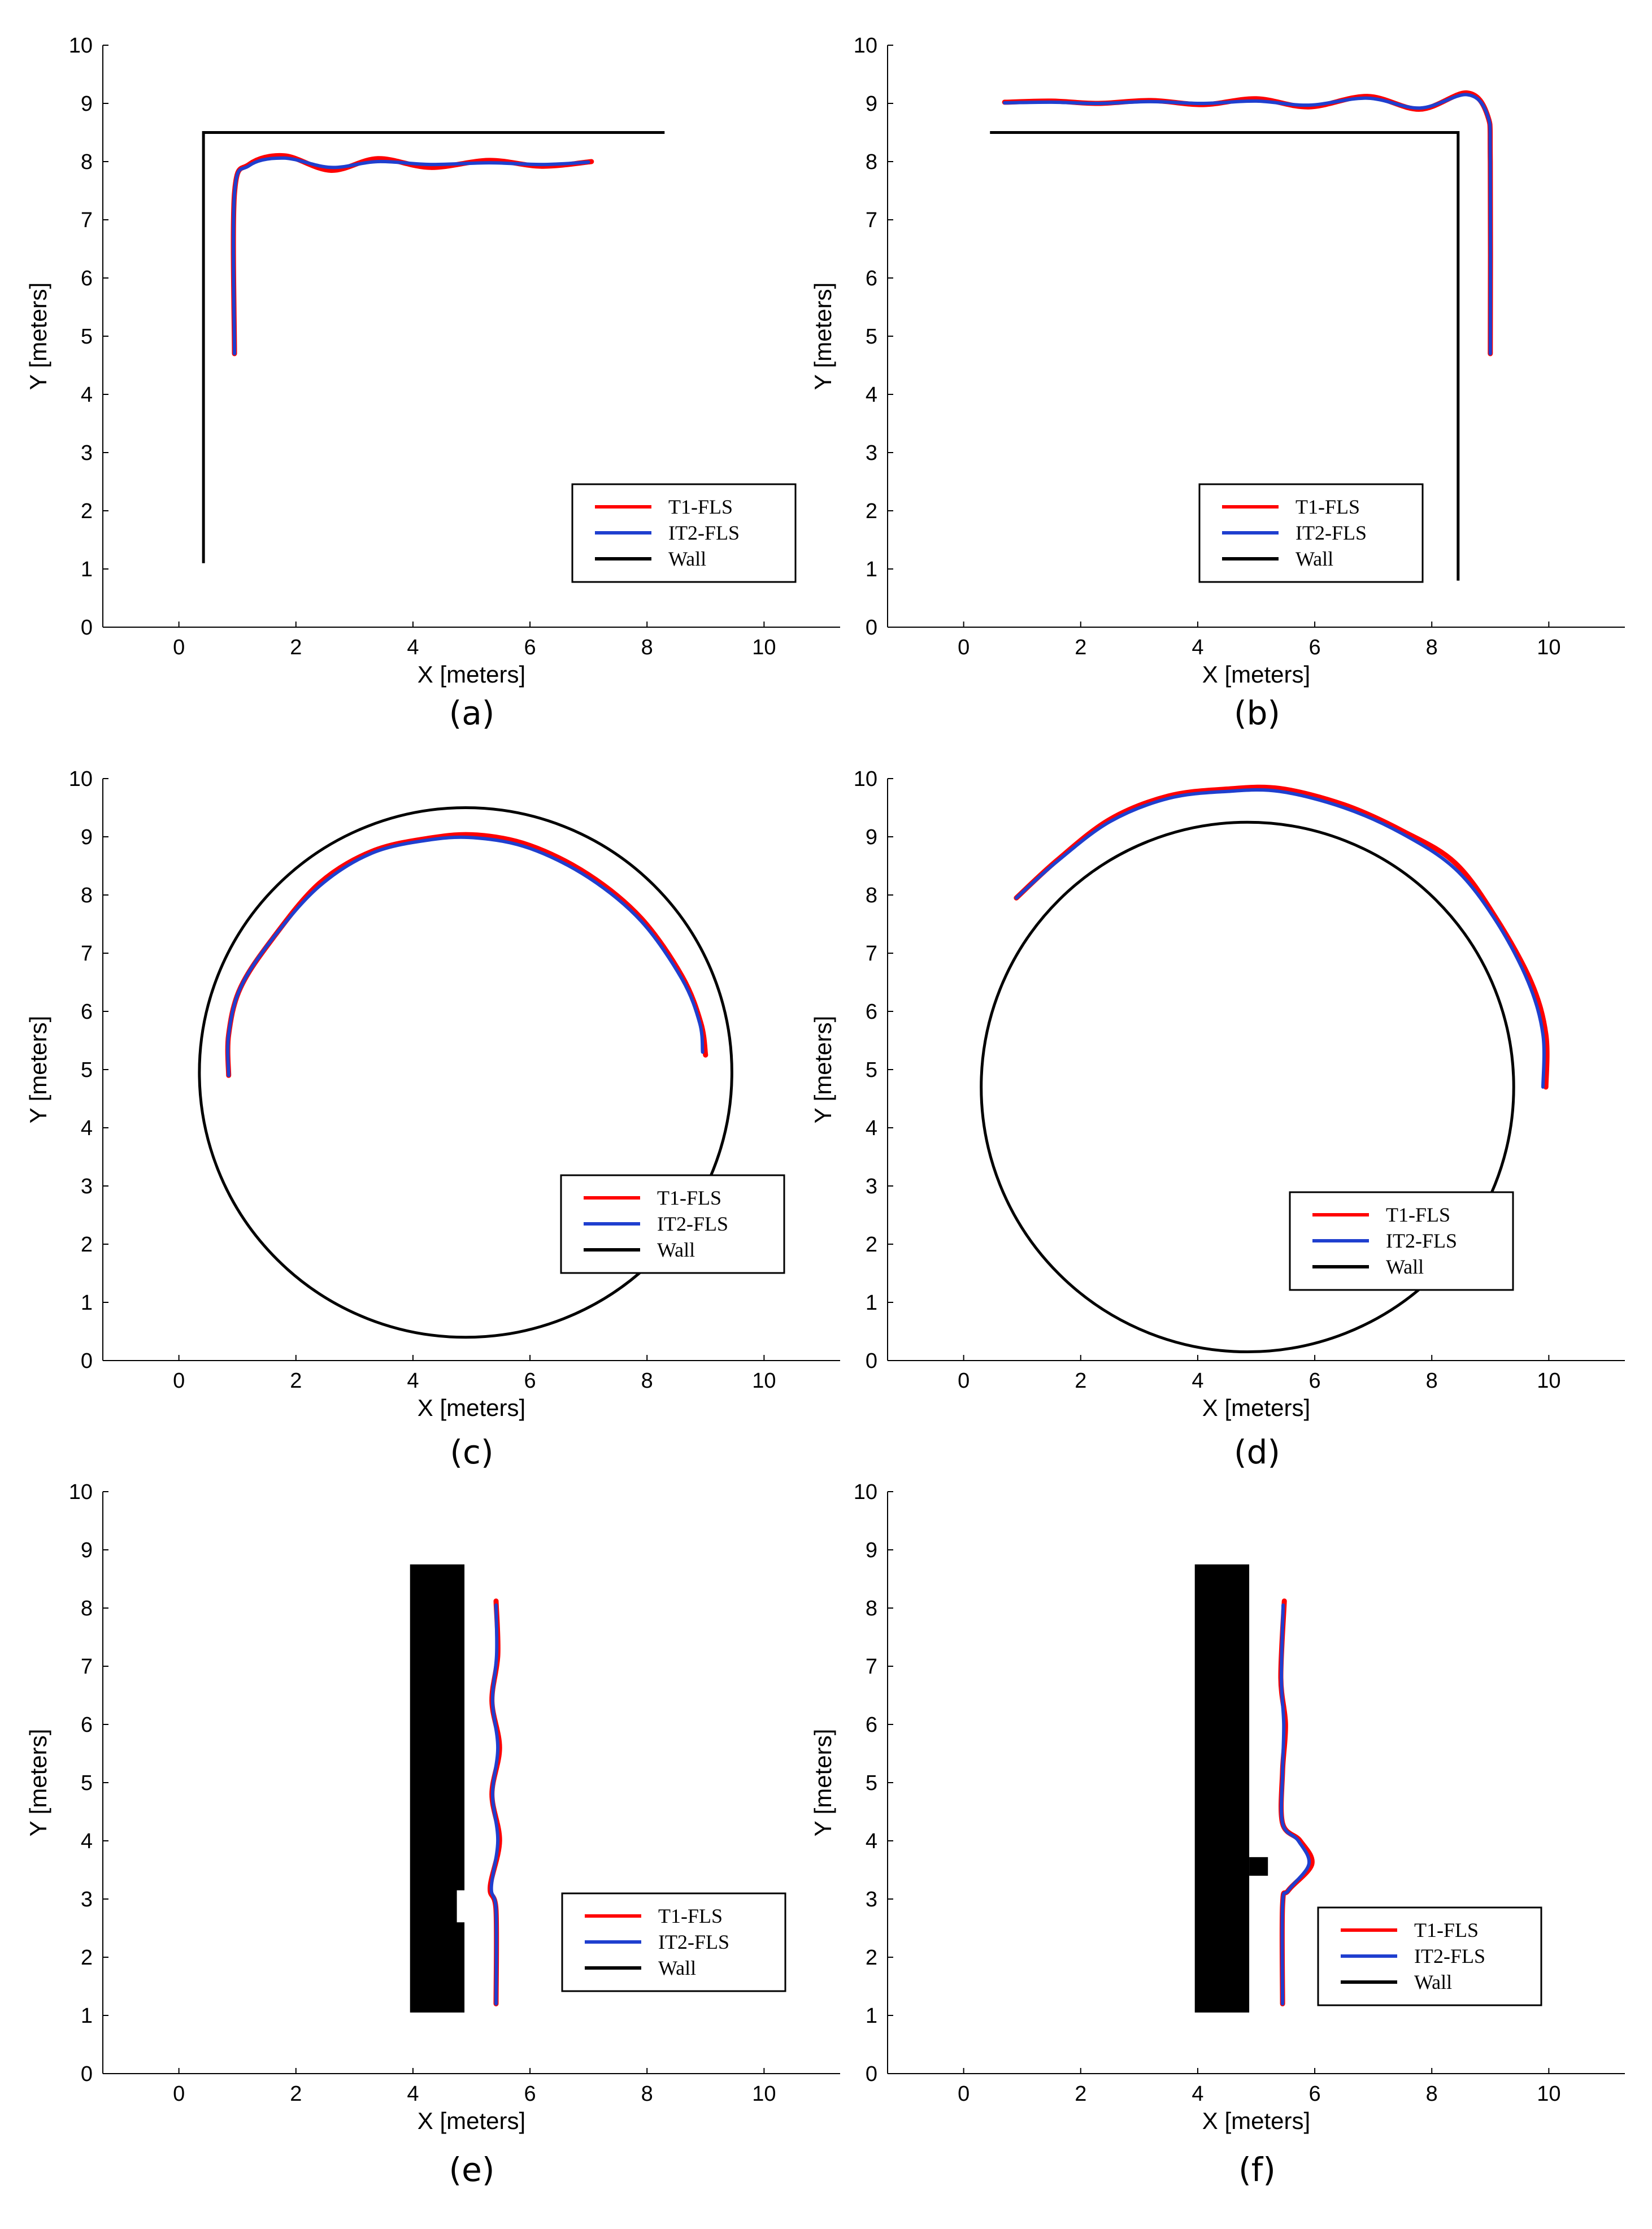 This screenshot has width=1652, height=2229. Describe the element at coordinates (865, 46) in the screenshot. I see `y-tick-label: 10` at that location.